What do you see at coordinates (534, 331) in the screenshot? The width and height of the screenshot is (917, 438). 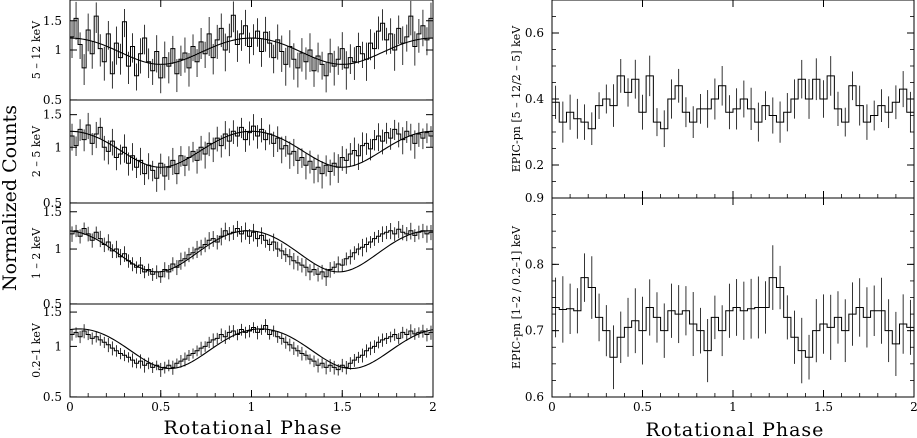 I see `y-tick-label: 0.7` at bounding box center [534, 331].